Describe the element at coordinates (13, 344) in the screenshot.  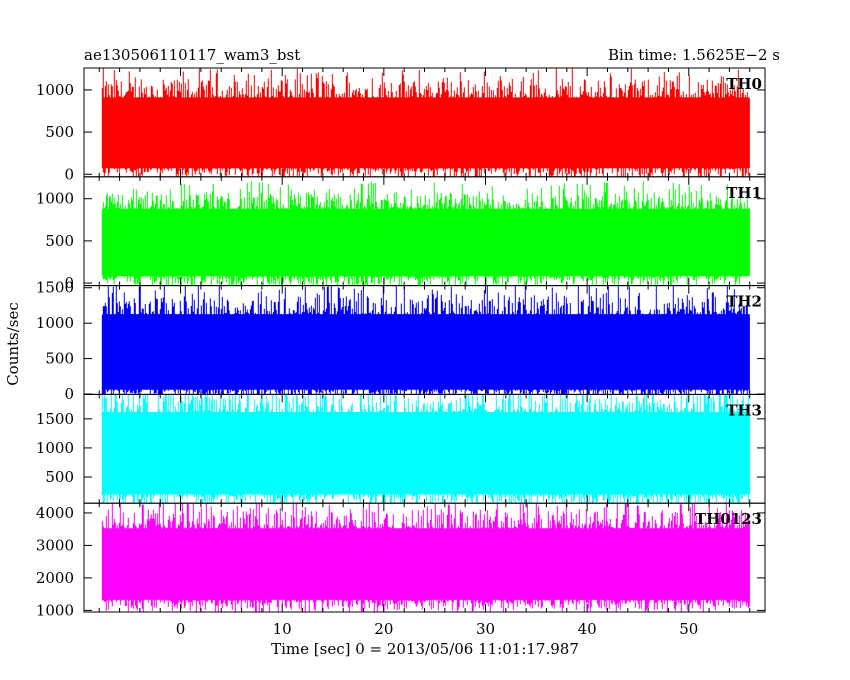
I see `y-axis-label: Counts/sec` at that location.